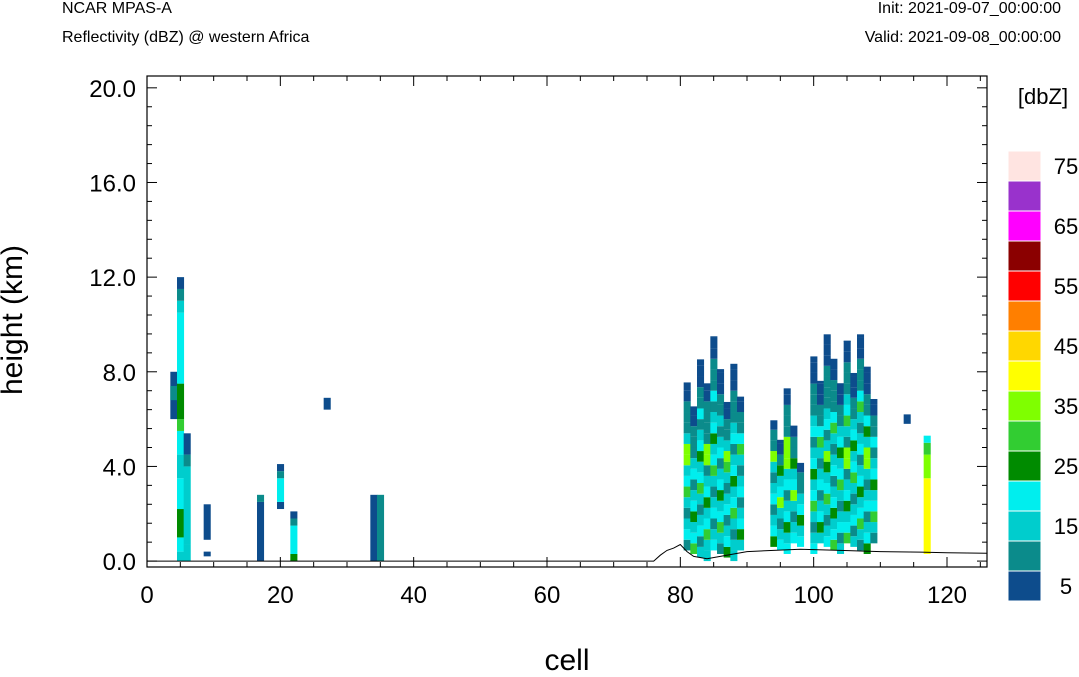  What do you see at coordinates (119, 467) in the screenshot?
I see `y-tick-label: 4.0` at bounding box center [119, 467].